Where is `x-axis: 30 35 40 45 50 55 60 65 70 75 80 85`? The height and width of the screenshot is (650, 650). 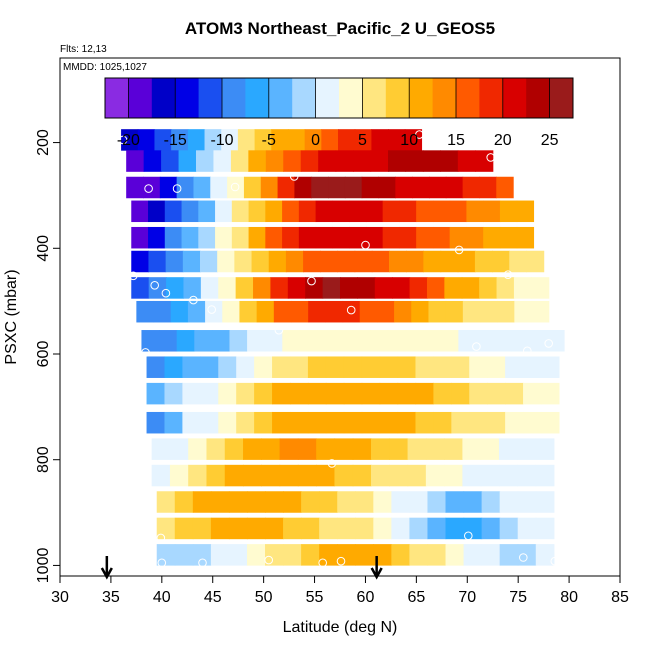
x-axis: 30 35 40 45 50 55 60 65 70 75 80 85 is located at coordinates (340, 591).